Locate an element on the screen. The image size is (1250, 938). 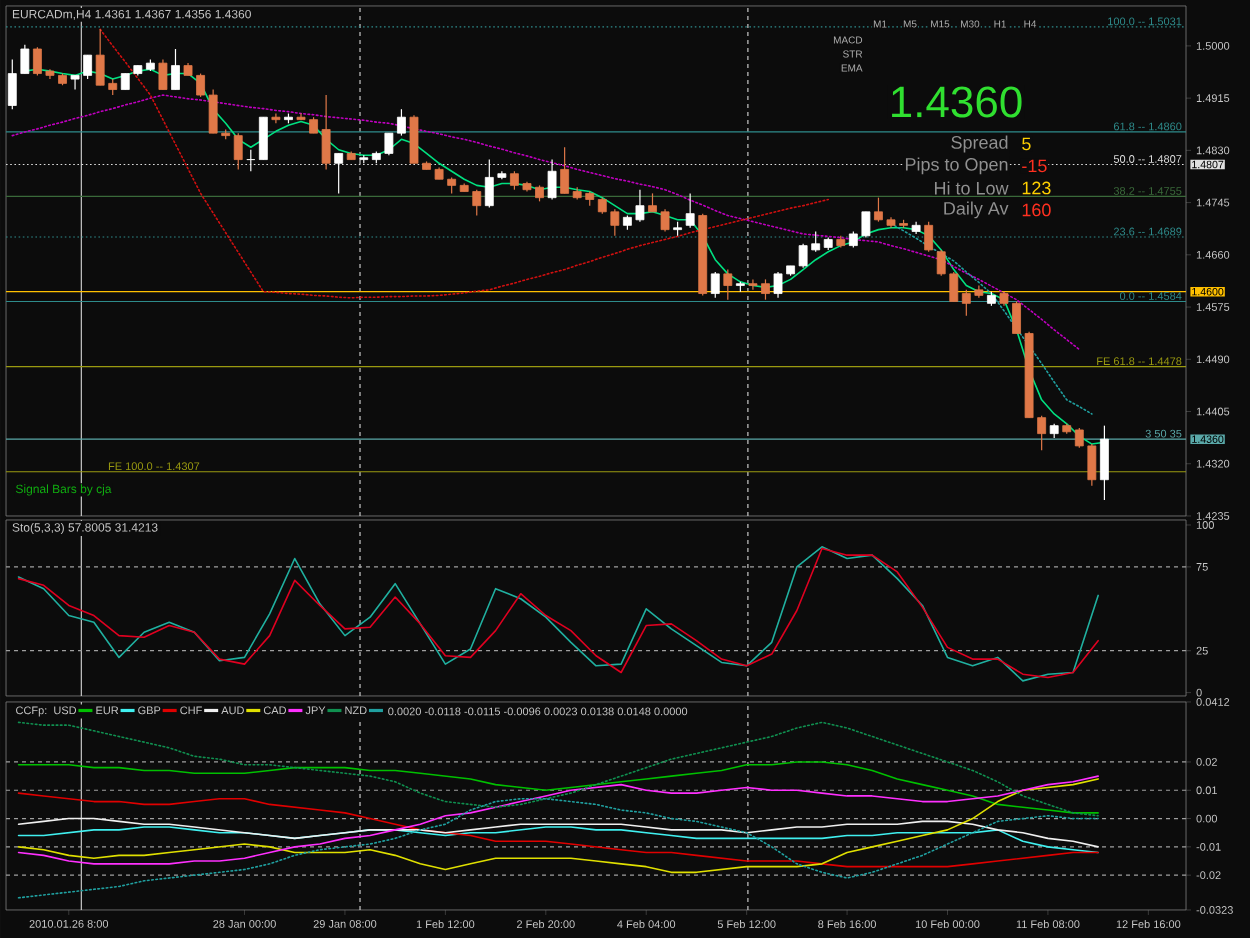
annotation: Spread is located at coordinates (979, 144).